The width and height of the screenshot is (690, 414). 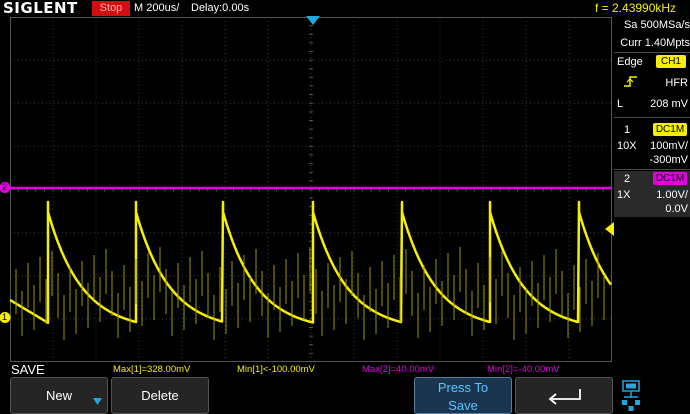 What do you see at coordinates (276, 369) in the screenshot?
I see `measurement-min-ch1: Min[1]<-100.00mV` at bounding box center [276, 369].